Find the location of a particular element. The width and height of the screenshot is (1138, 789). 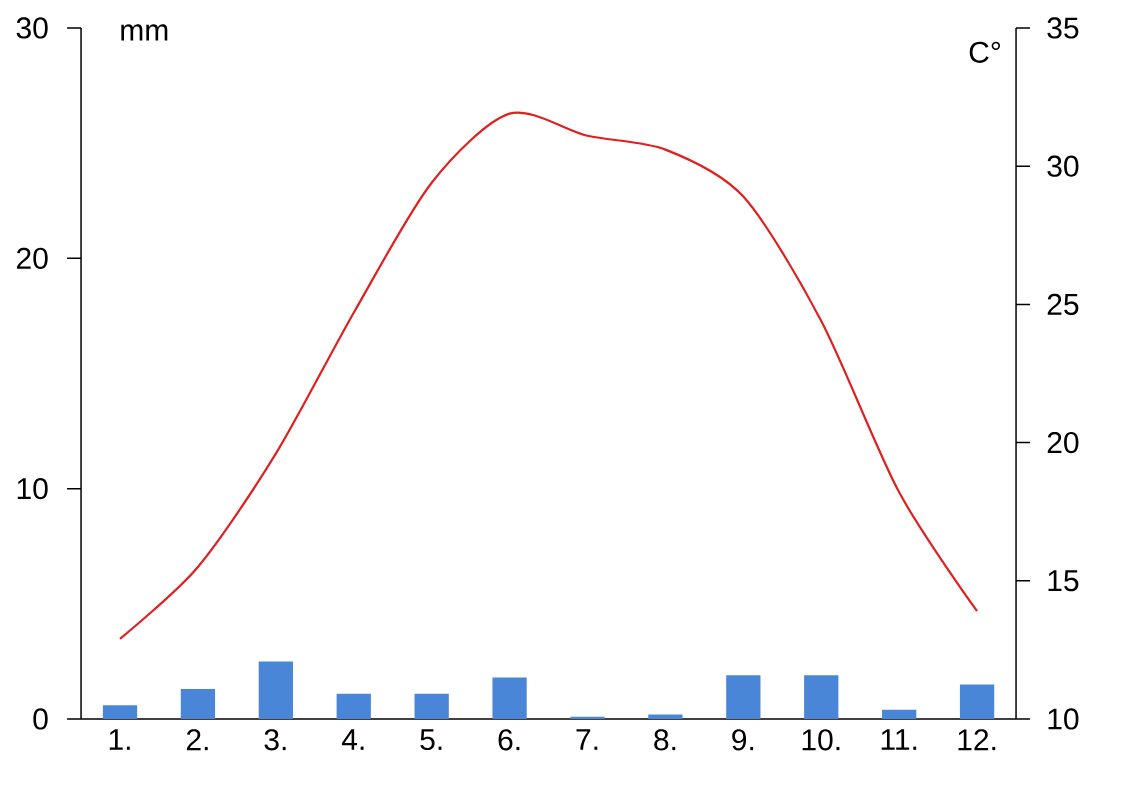

x-tick-label: 6. is located at coordinates (509, 740).